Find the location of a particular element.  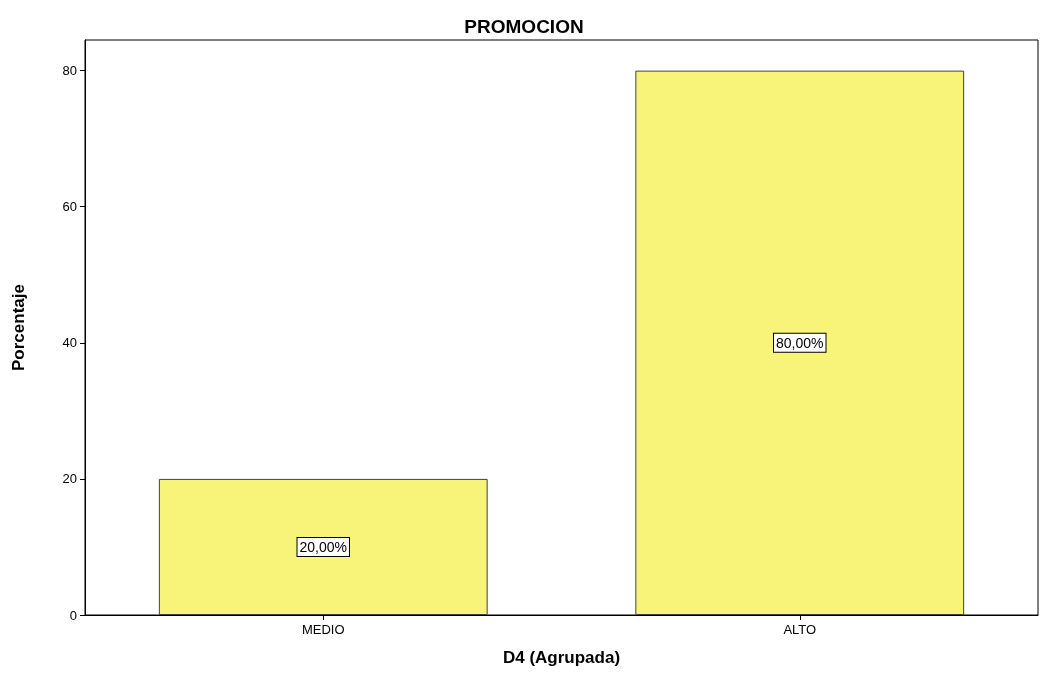

data-label: 80,00% is located at coordinates (800, 342).